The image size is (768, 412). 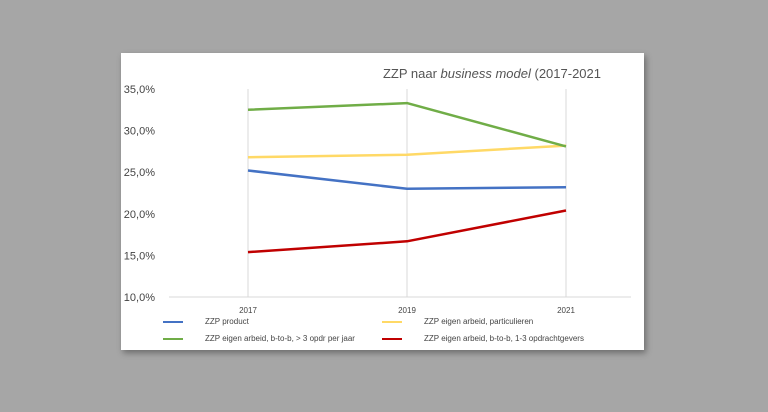 What do you see at coordinates (248, 310) in the screenshot?
I see `x-tick-label: 2017` at bounding box center [248, 310].